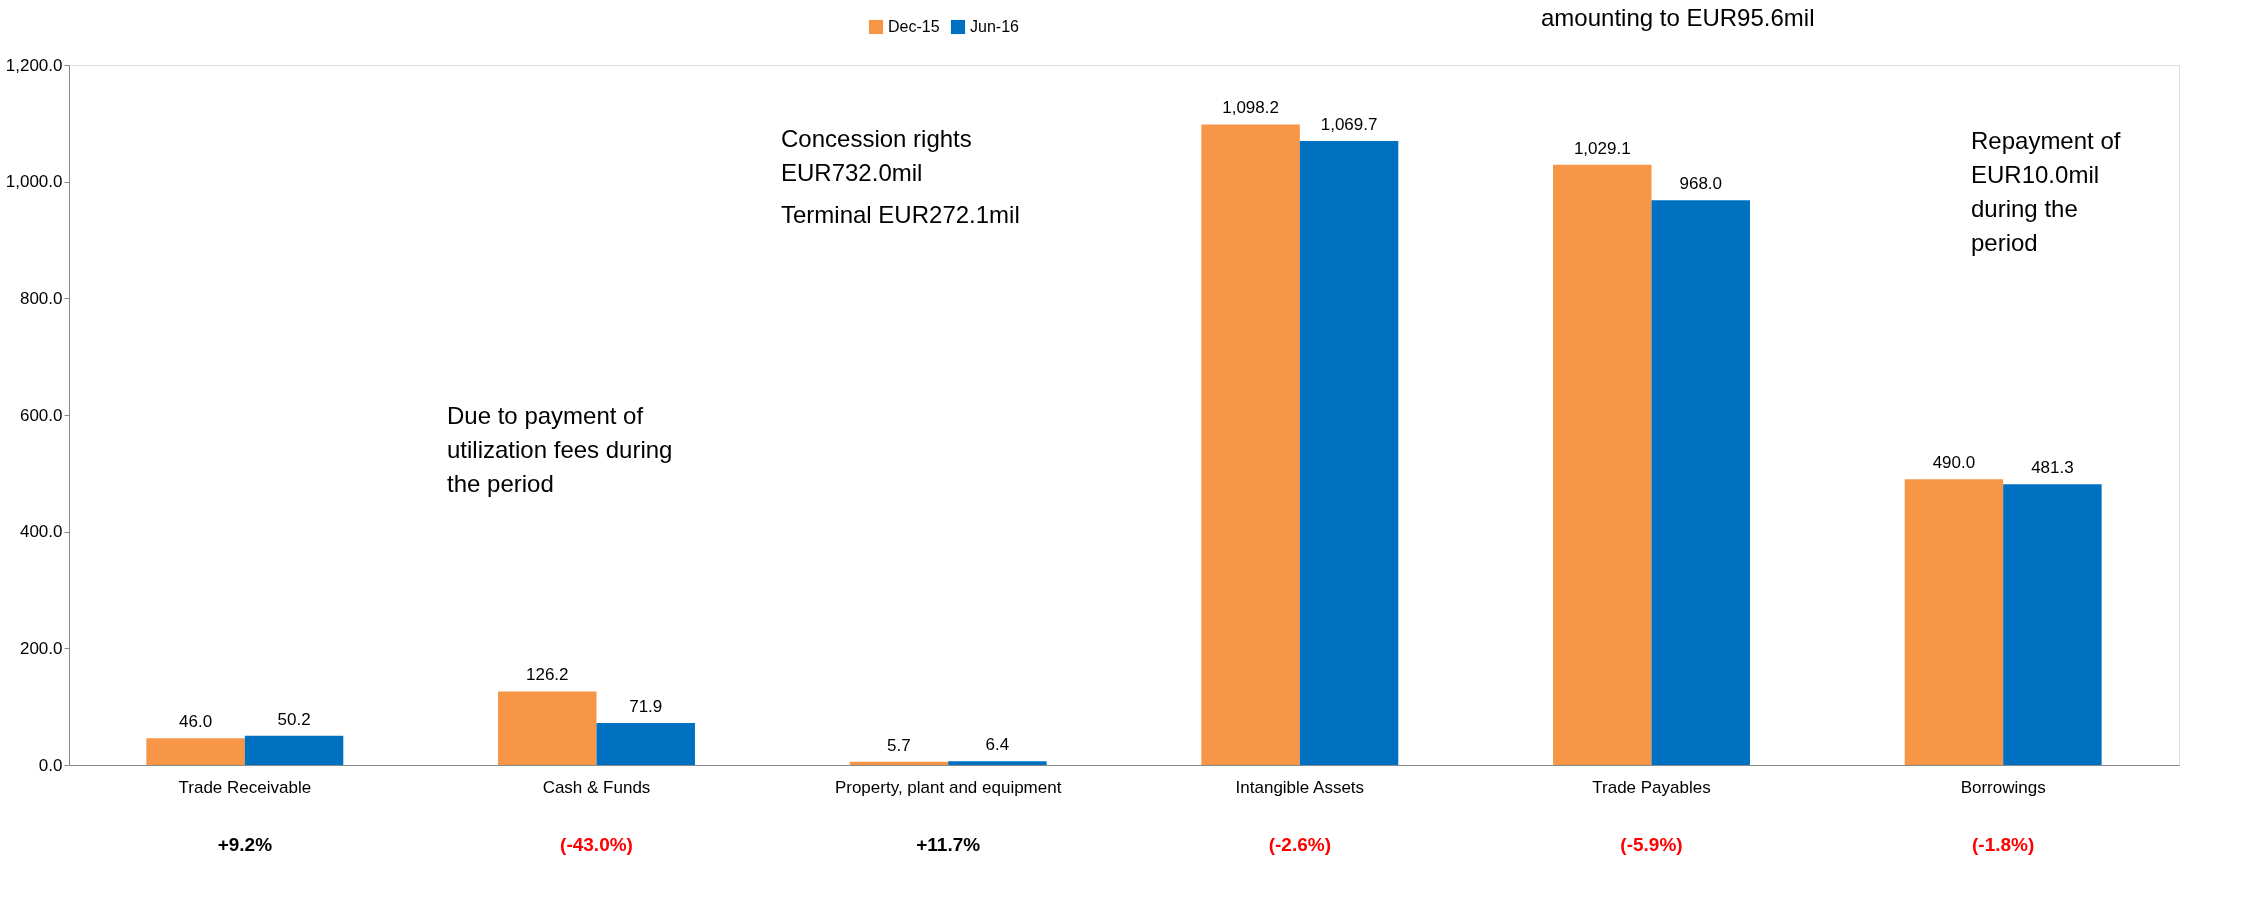  Describe the element at coordinates (1602, 148) in the screenshot. I see `data-label: 1,029.1` at that location.